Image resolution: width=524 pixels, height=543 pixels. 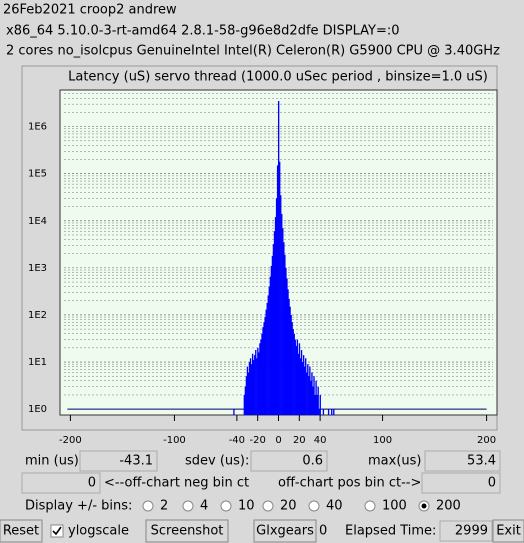 I want to click on y-tick-label: 1E2, so click(x=37, y=315).